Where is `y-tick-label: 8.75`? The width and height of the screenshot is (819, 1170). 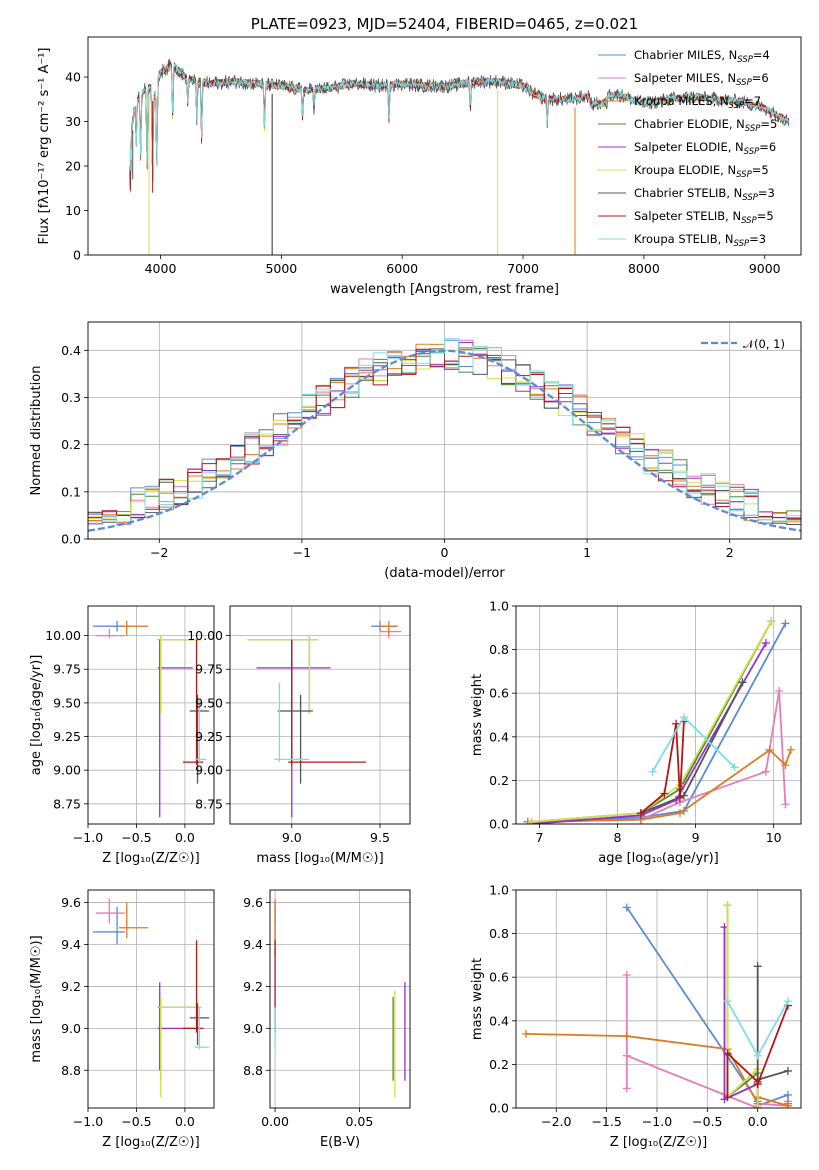
y-tick-label: 8.75 is located at coordinates (67, 803).